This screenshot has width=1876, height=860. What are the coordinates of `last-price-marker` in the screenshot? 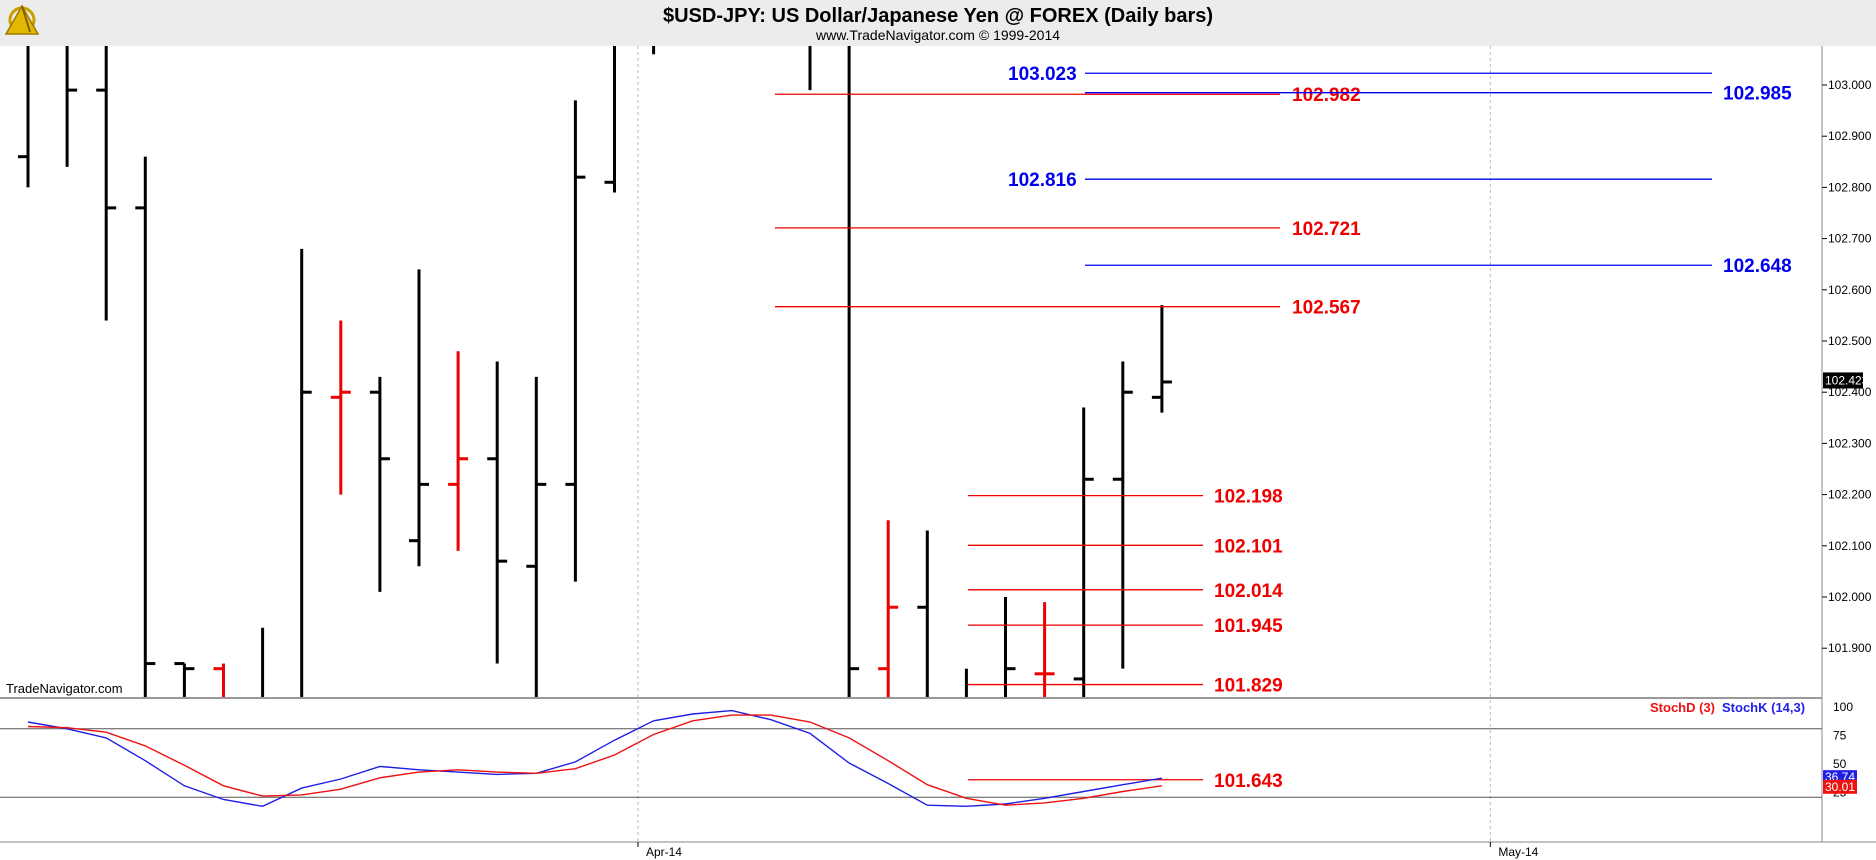 It's located at (1843, 380).